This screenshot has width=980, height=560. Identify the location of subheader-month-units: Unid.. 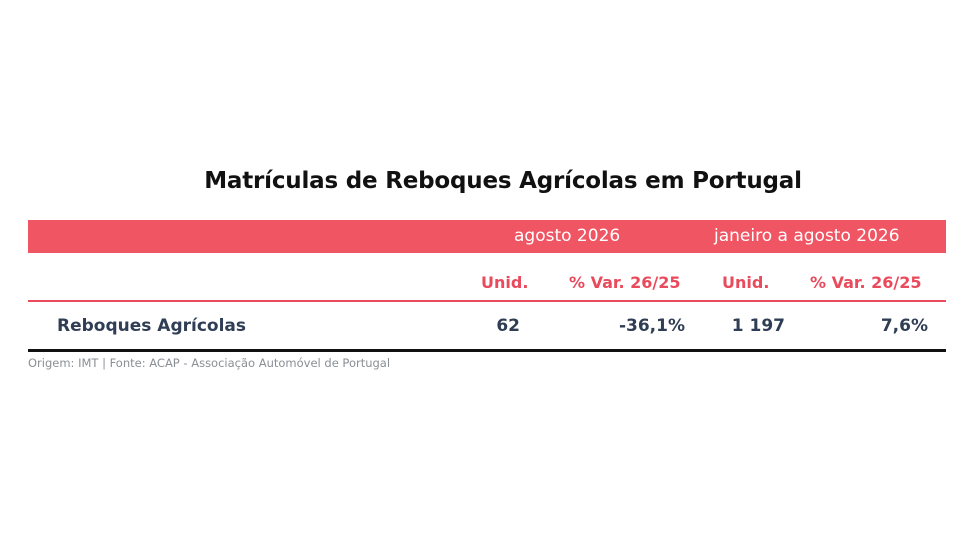
(505, 282).